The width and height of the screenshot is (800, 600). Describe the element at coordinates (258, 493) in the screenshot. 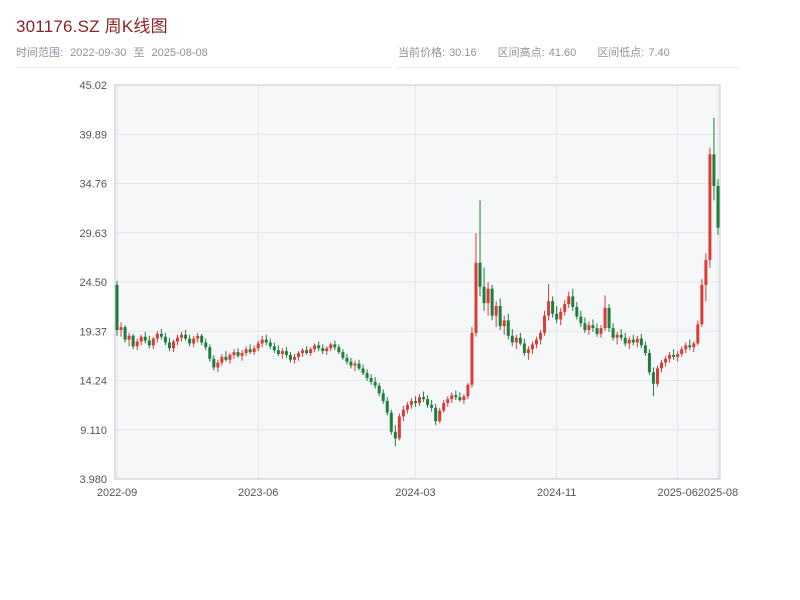

I see `svg-text: 2023-06` at that location.